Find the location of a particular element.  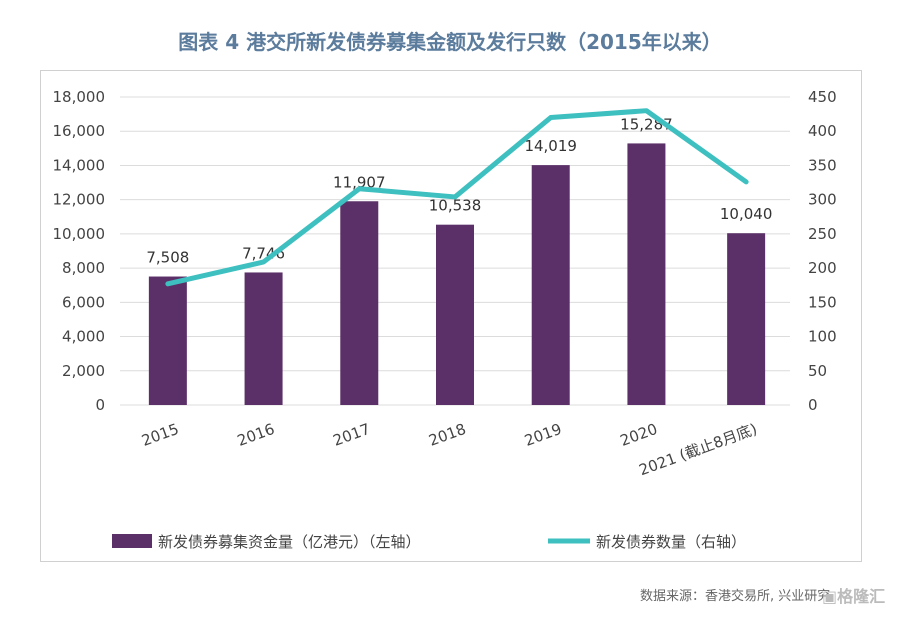

right-tick-label: 300 is located at coordinates (822, 200).